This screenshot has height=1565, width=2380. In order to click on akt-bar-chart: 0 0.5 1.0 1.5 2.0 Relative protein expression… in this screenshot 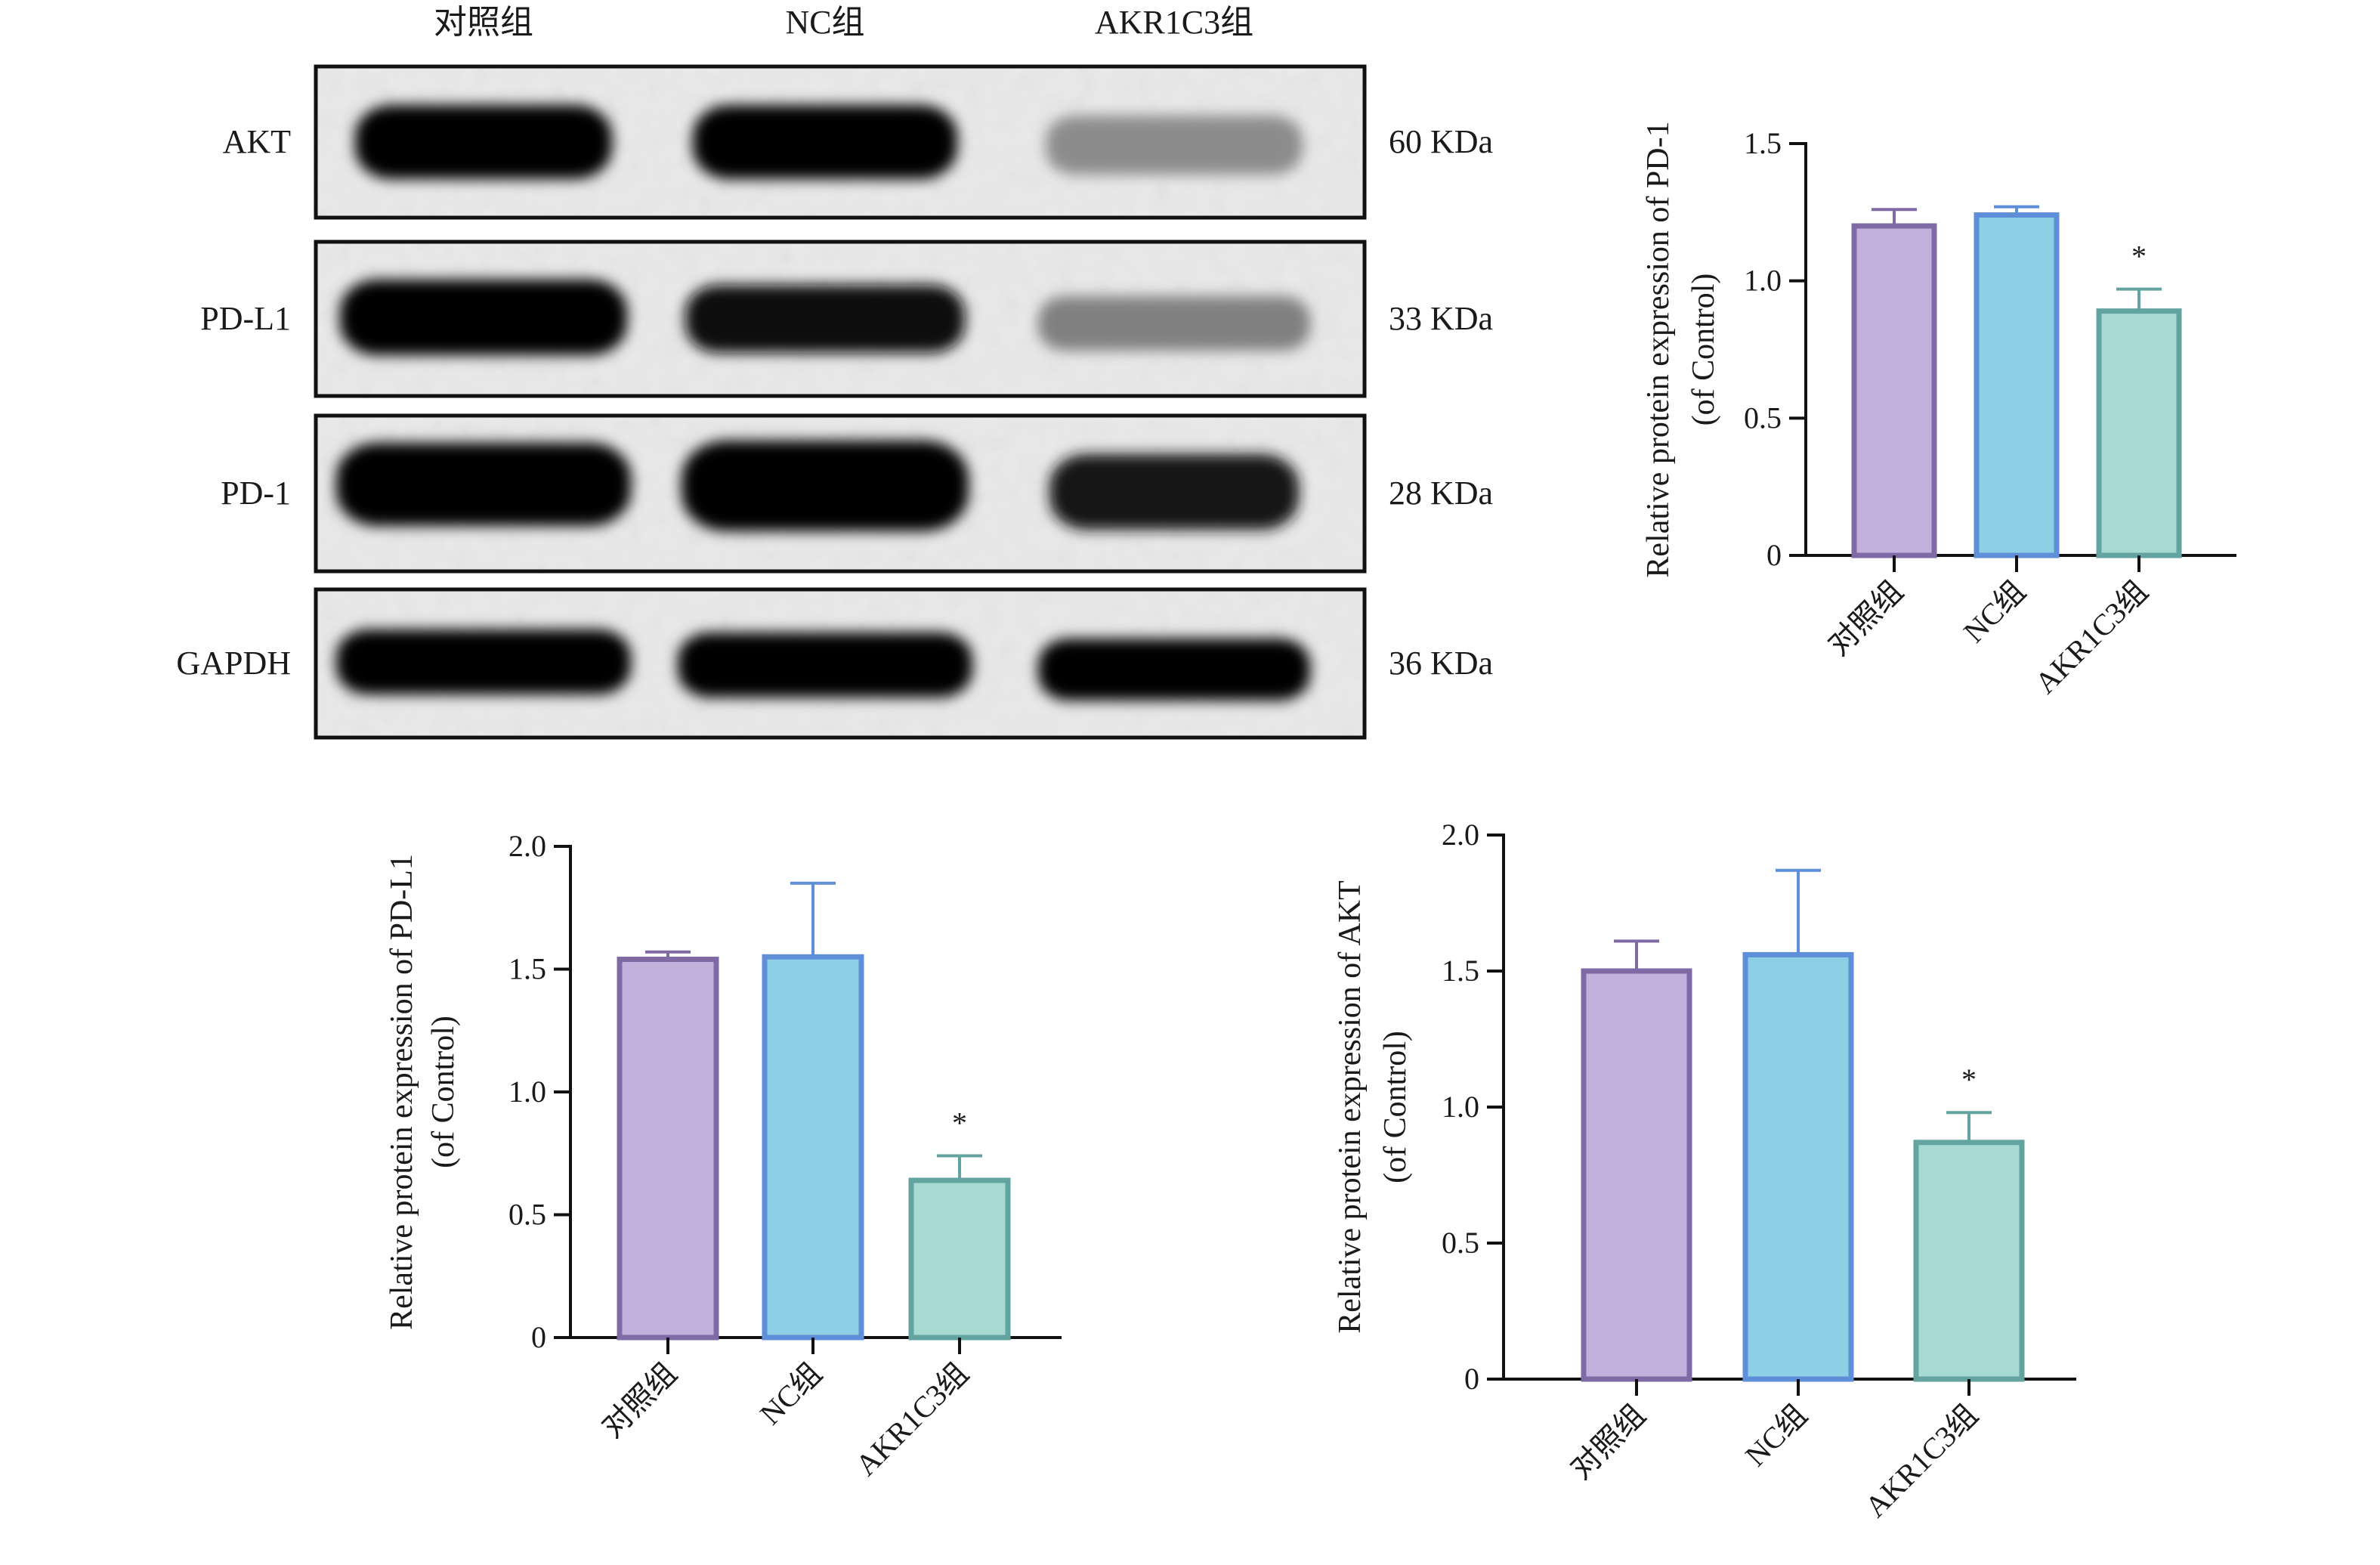, I will do `click(1704, 1171)`.